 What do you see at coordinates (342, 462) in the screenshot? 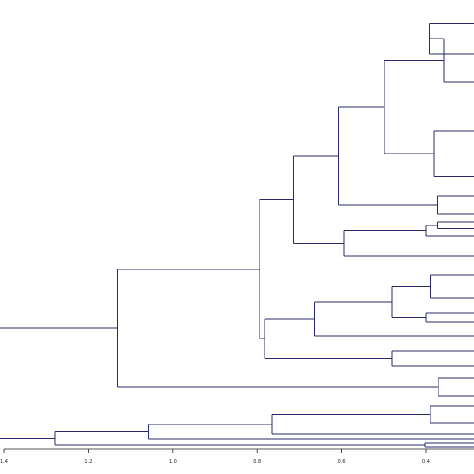
I see `x-axis-tick-label: 0.6` at bounding box center [342, 462].